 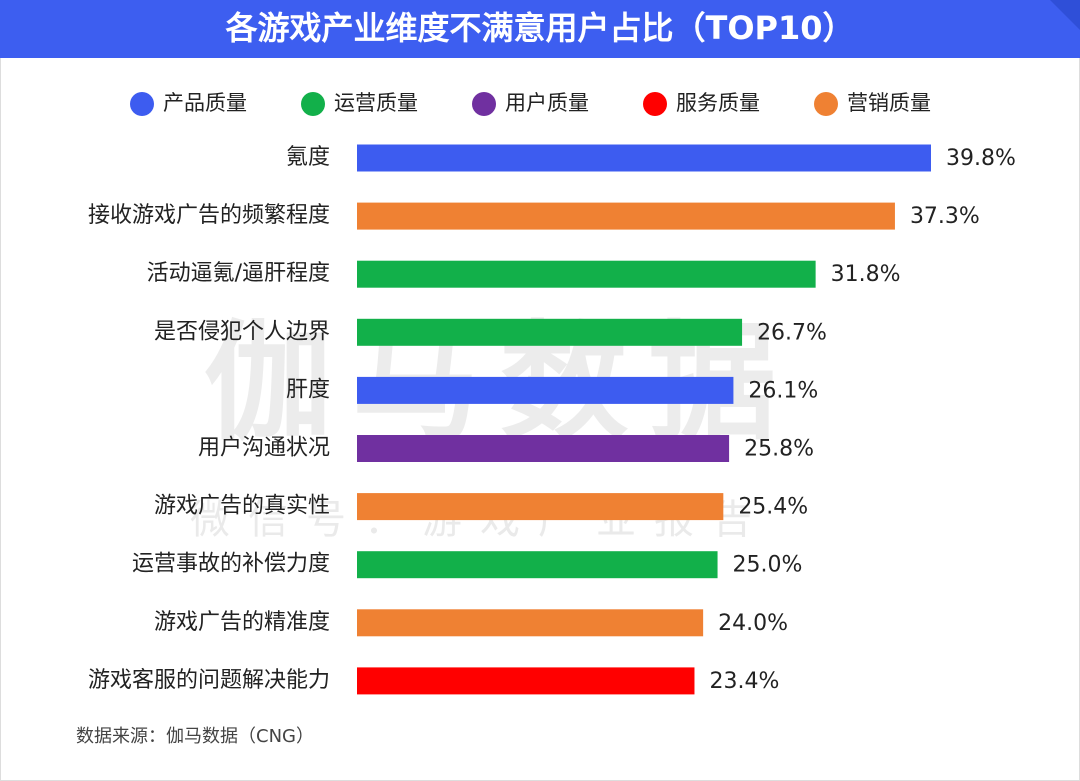 What do you see at coordinates (242, 506) in the screenshot?
I see `category-label: 游戏广告的真实性` at bounding box center [242, 506].